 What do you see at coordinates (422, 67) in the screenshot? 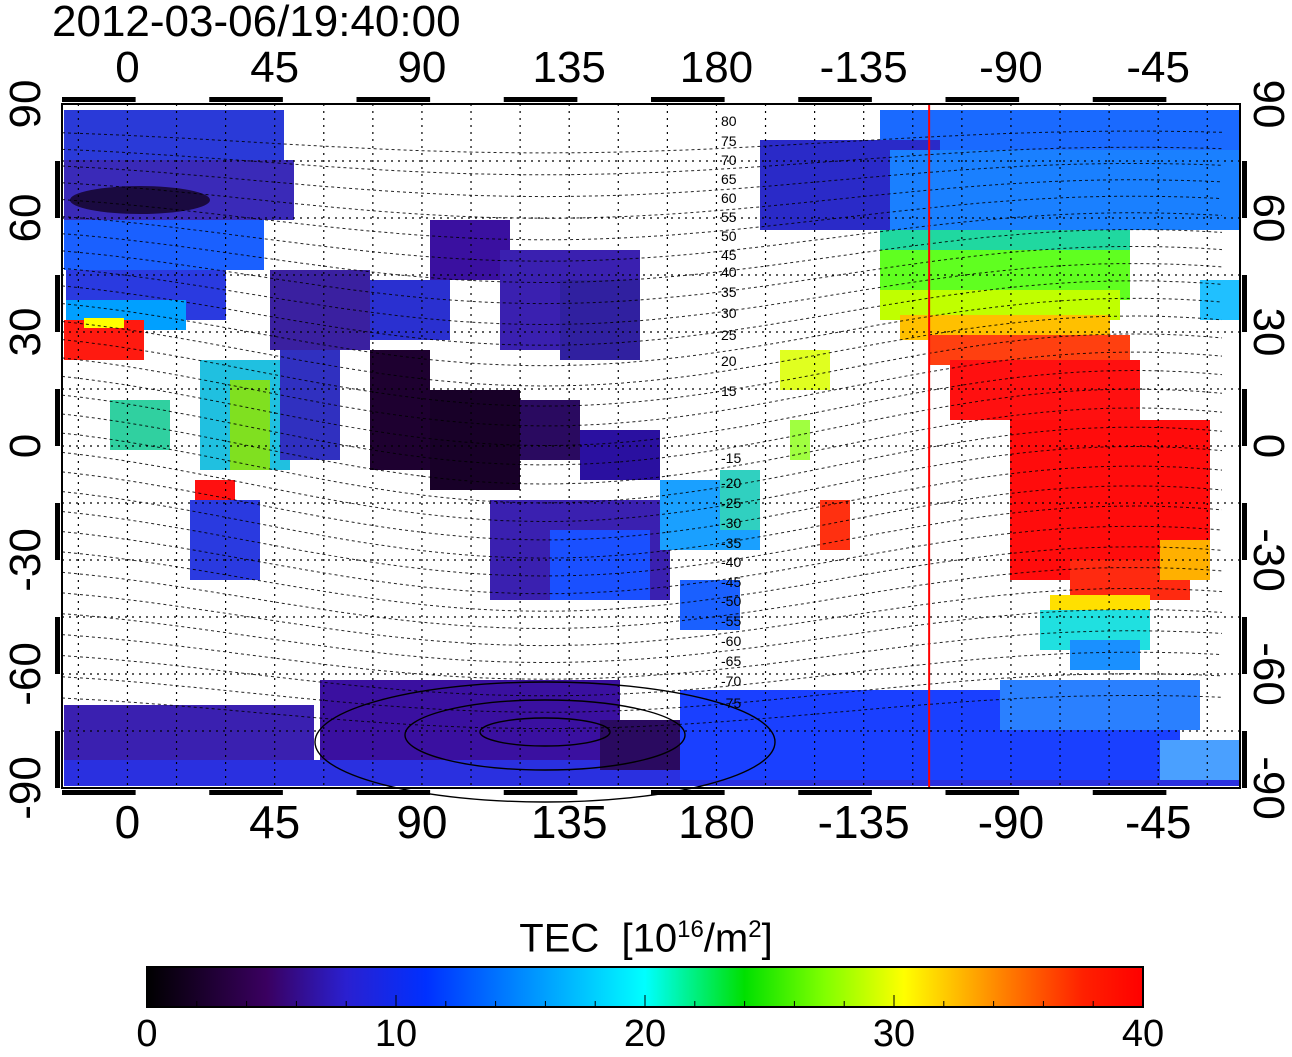
I see `top-lon-tick-2: 90` at bounding box center [422, 67].